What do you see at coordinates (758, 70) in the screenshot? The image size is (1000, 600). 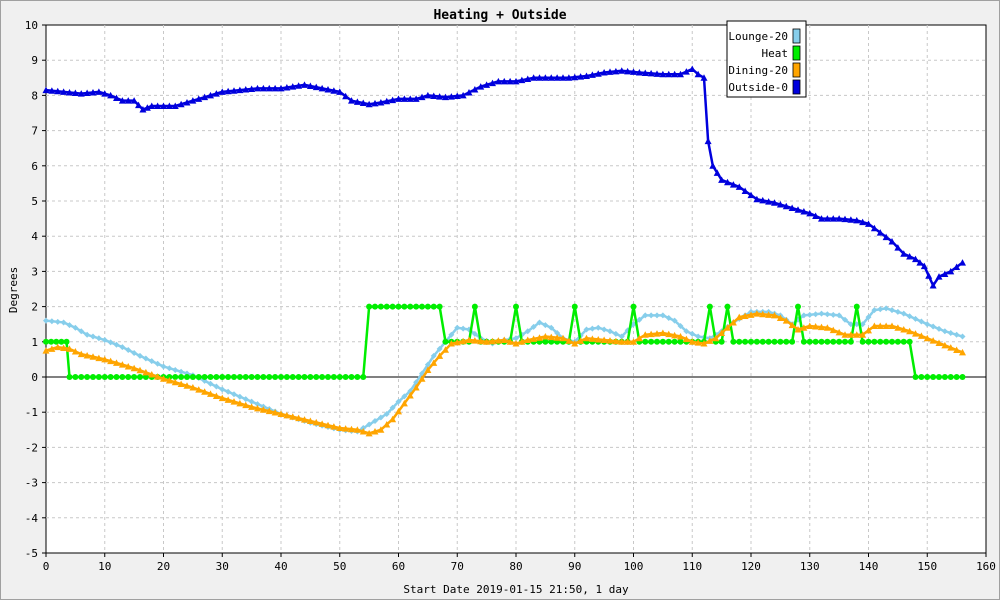 I see `legend-label-dining-20: Dining-20` at bounding box center [758, 70].